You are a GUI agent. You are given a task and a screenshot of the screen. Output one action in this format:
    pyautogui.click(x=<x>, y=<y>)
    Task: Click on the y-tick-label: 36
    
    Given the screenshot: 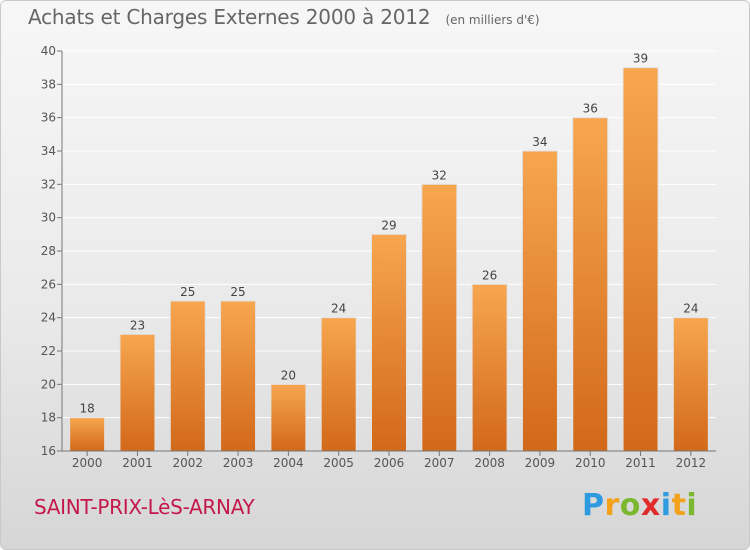 What is the action you would take?
    pyautogui.click(x=48, y=118)
    